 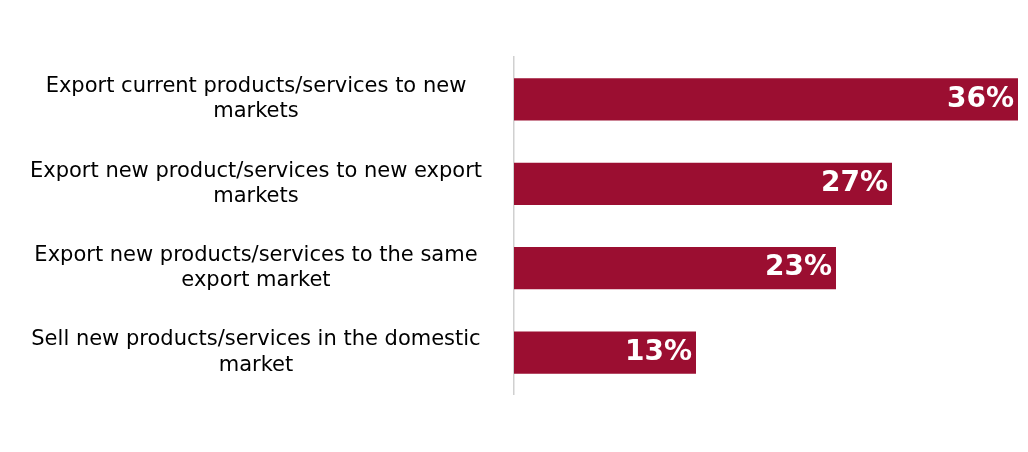 I want to click on data-label: 23%, so click(x=798, y=266).